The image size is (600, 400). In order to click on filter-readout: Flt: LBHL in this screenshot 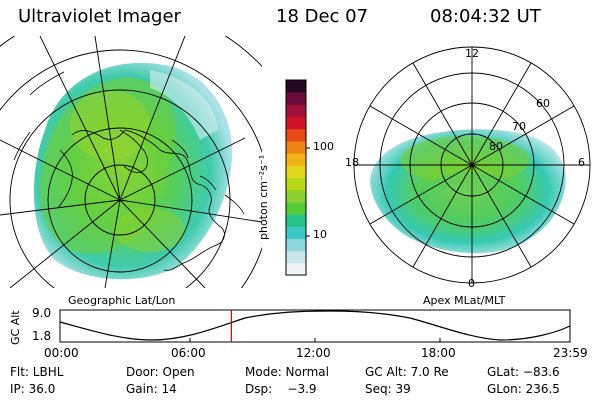, I will do `click(37, 372)`.